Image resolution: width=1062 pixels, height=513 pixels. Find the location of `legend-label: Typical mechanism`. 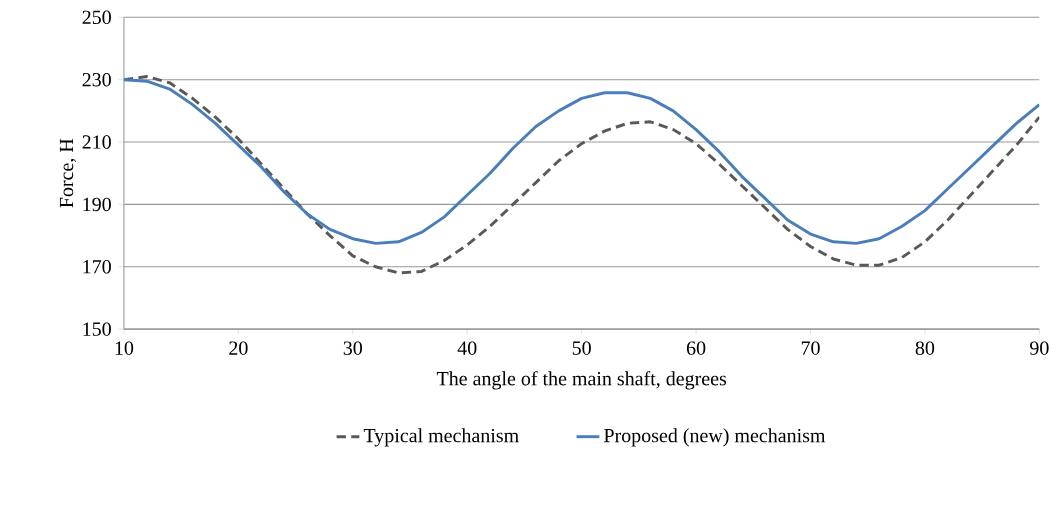

legend-label: Typical mechanism is located at coordinates (441, 437).